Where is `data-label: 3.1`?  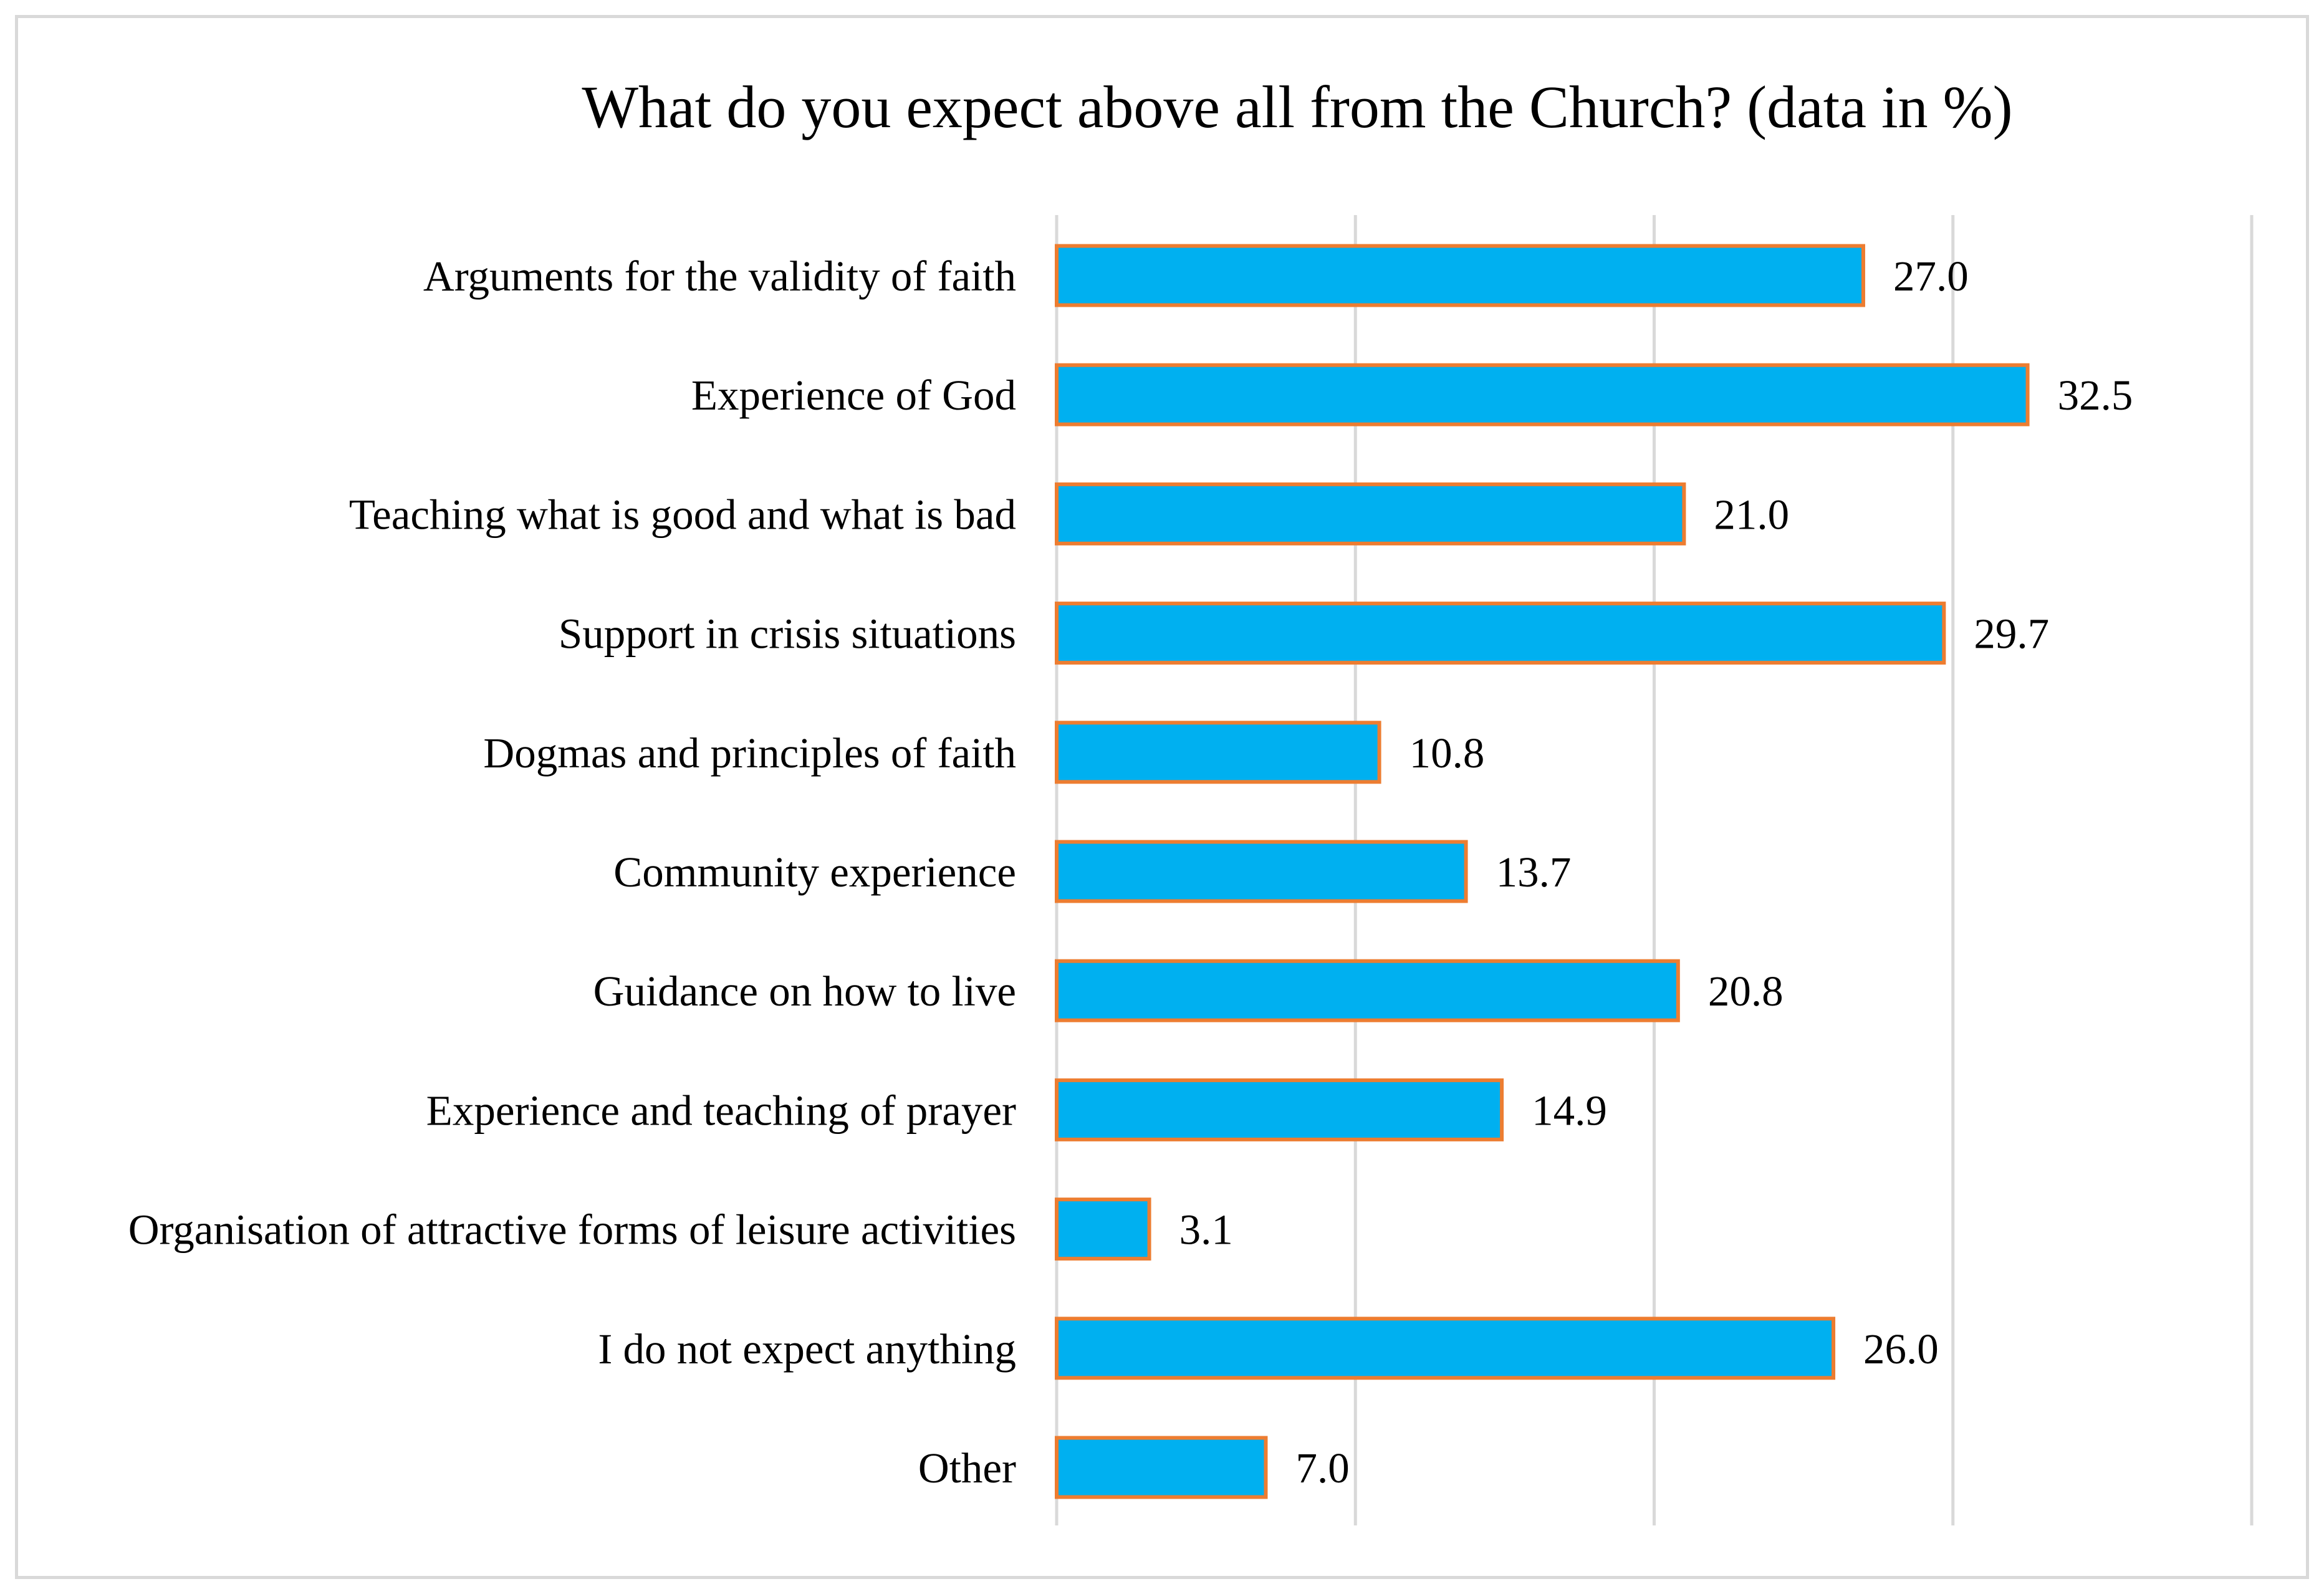
data-label: 3.1 is located at coordinates (1206, 1230).